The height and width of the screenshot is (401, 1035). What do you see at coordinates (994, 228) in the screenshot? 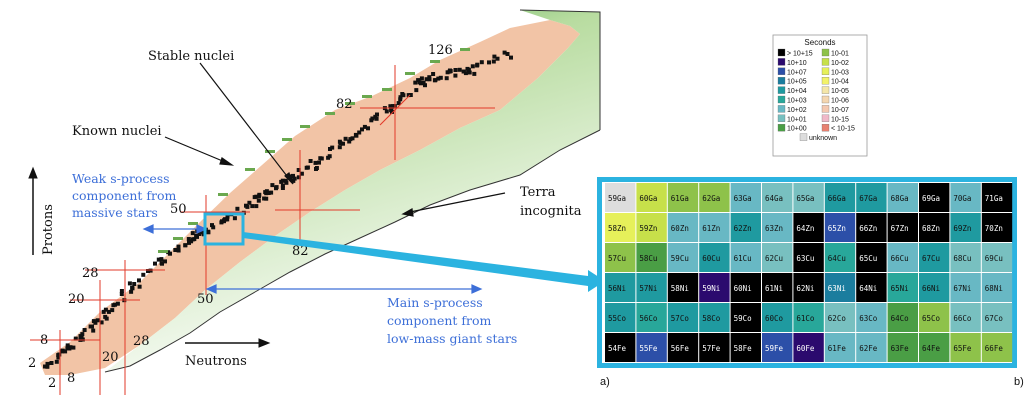
I see `isotope-label: 70Zn` at bounding box center [994, 228].